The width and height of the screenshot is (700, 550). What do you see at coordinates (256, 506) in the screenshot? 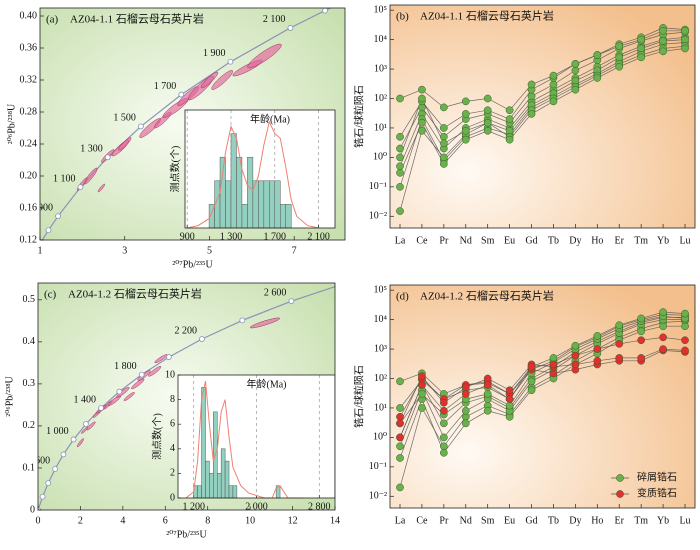
I see `inset-x-tick-label: 2 000` at bounding box center [256, 506].